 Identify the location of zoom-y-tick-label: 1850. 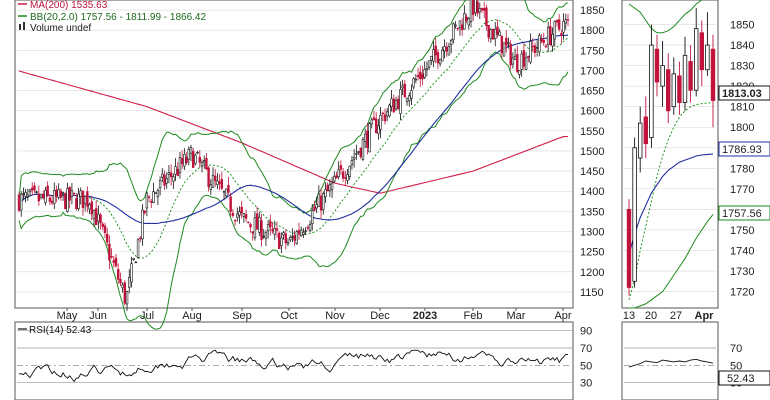
(742, 26).